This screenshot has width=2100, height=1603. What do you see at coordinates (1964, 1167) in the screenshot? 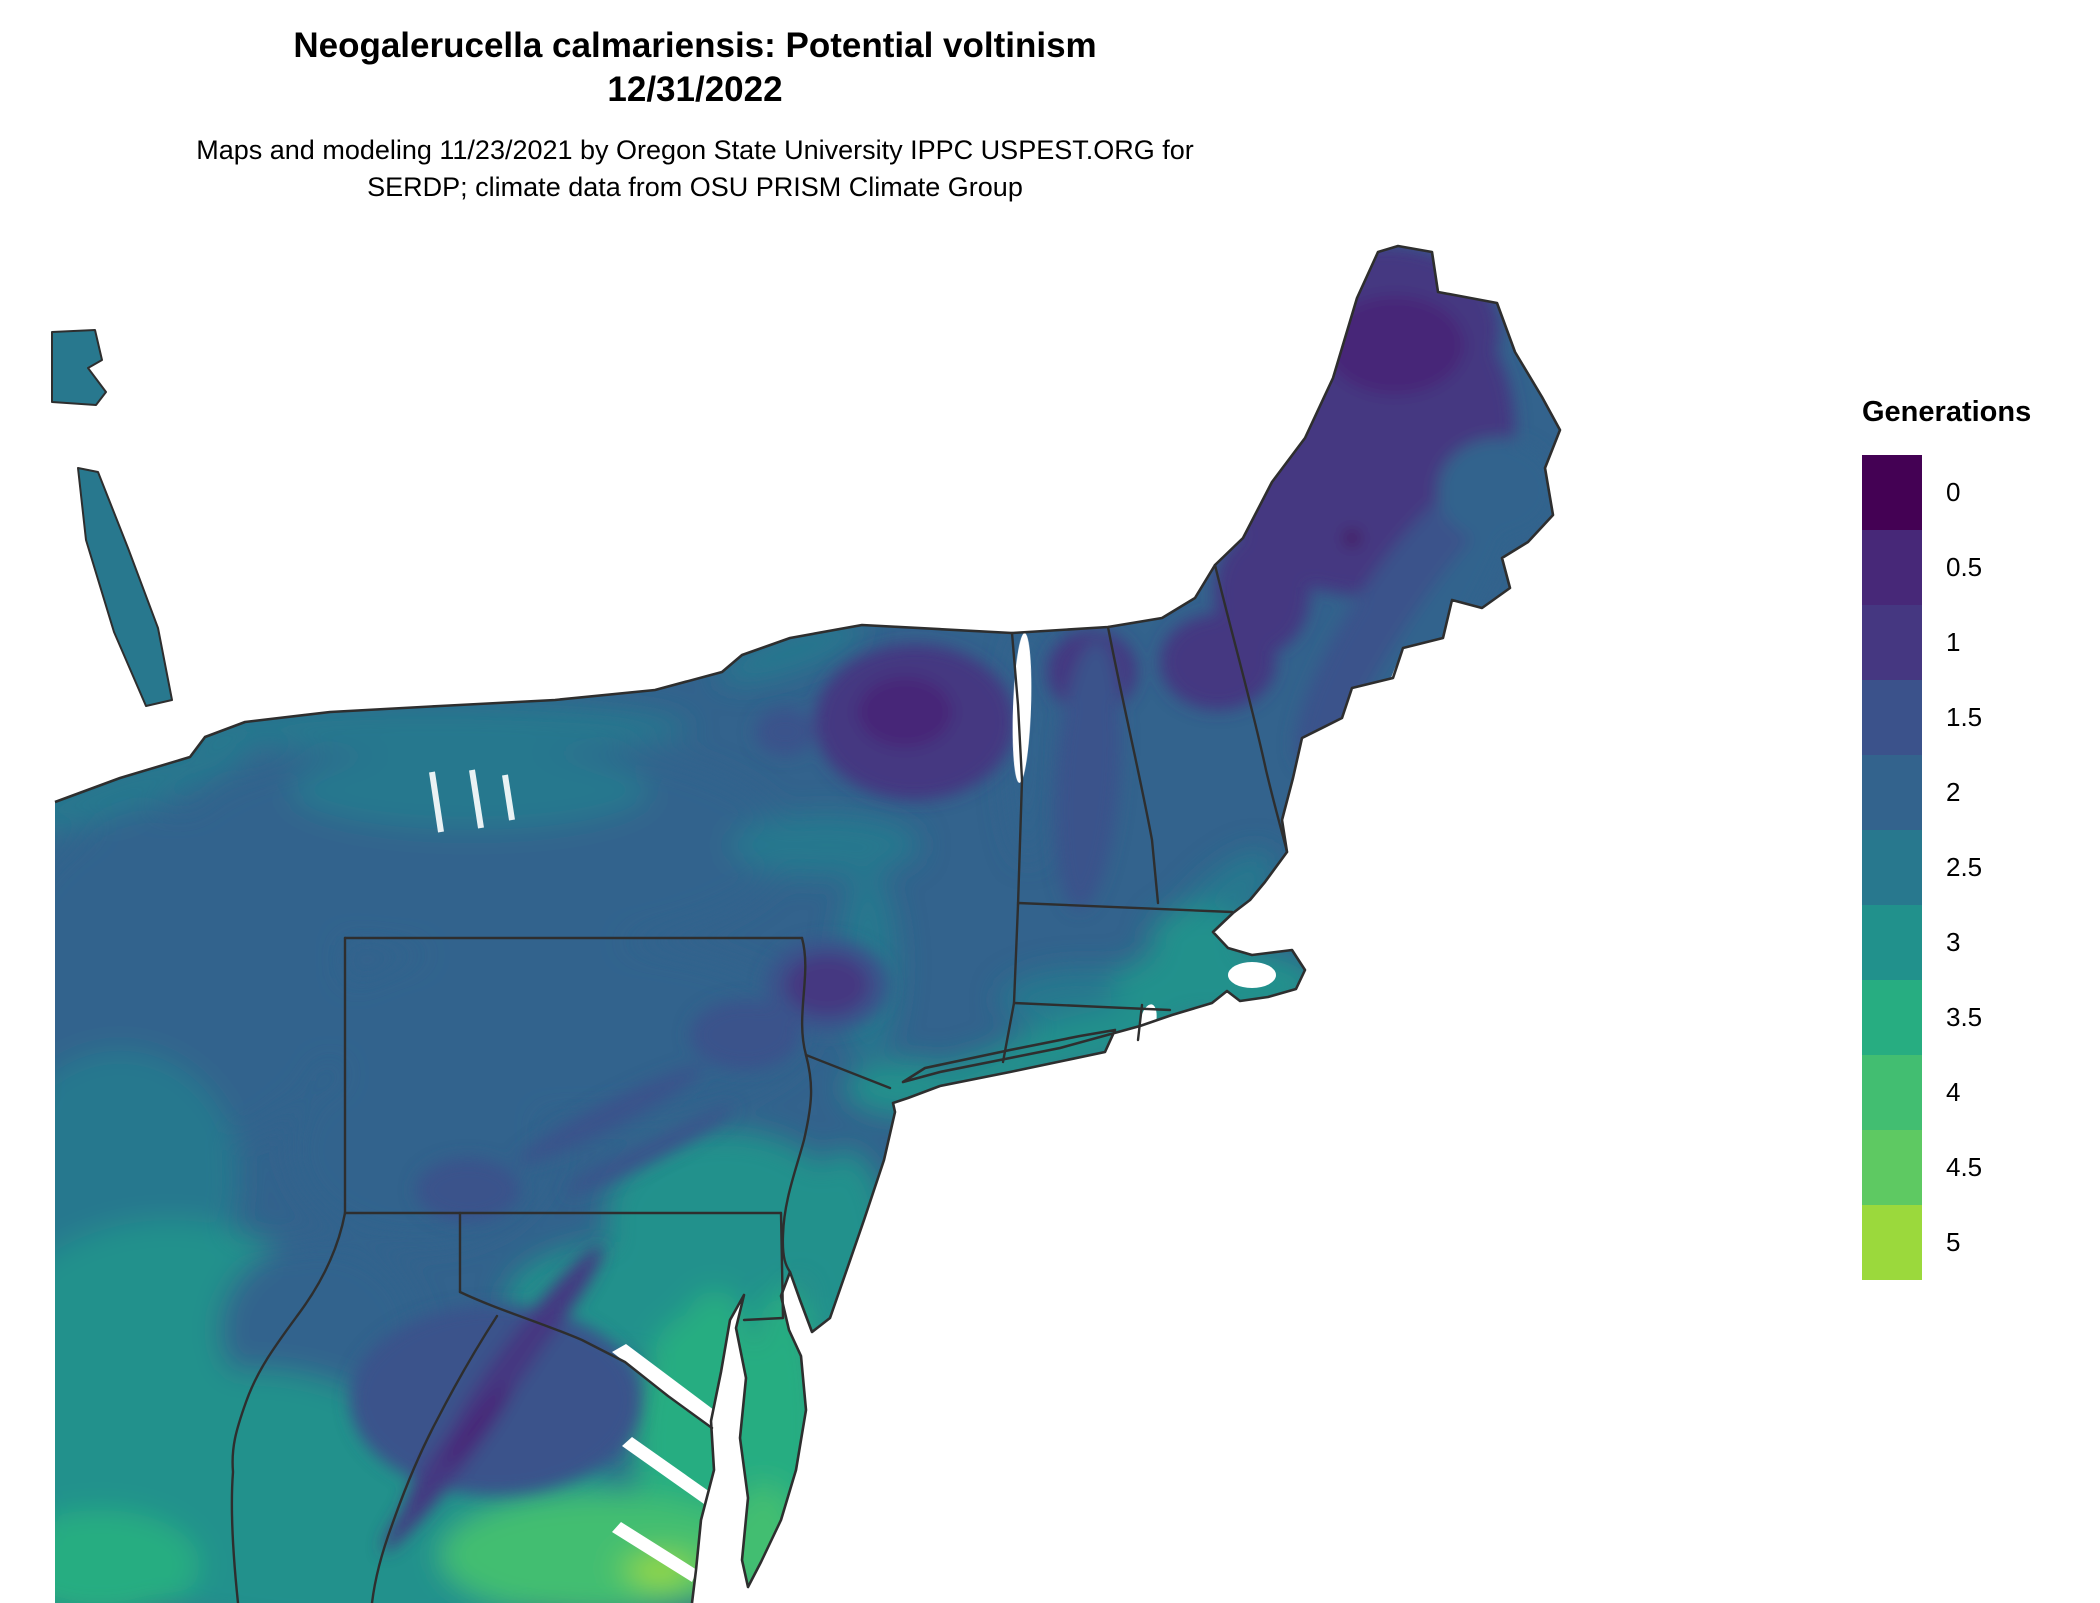
I see `legend-label: 4.5` at bounding box center [1964, 1167].